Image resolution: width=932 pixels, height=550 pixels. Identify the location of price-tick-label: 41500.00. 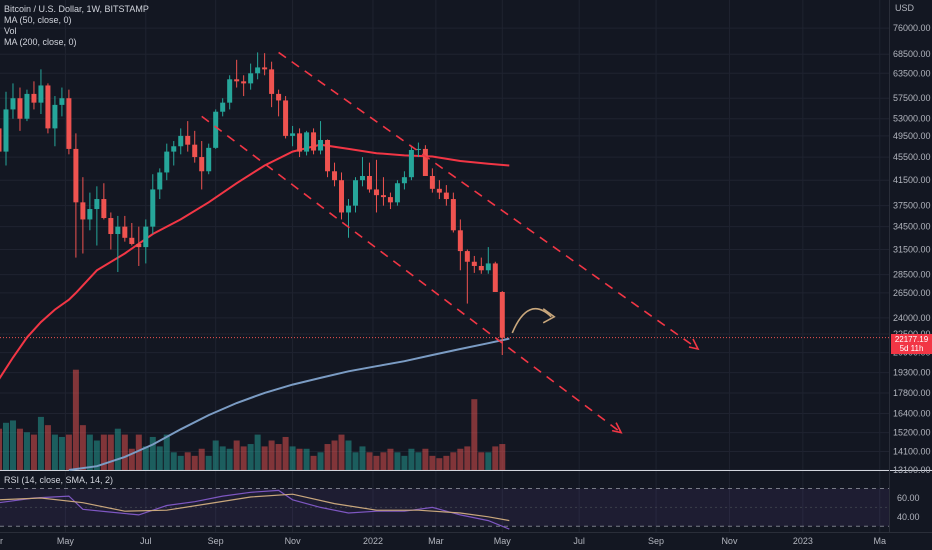
(912, 180).